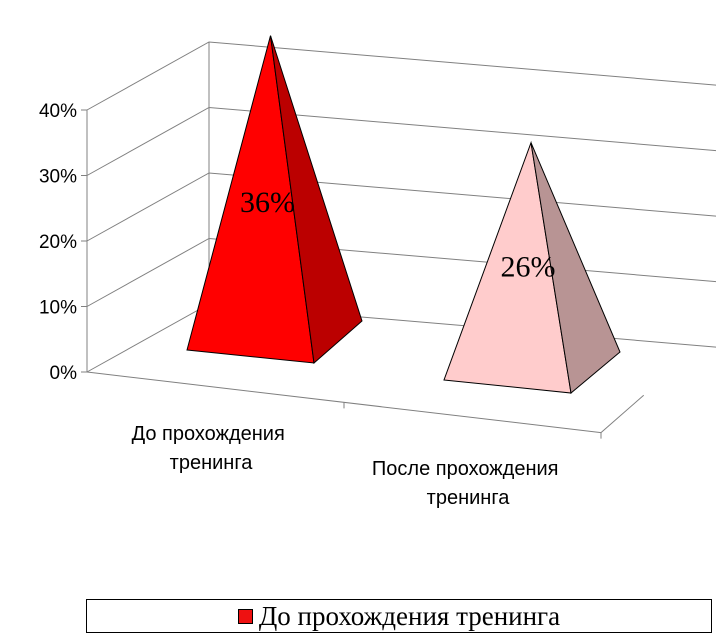 This screenshot has width=716, height=633. What do you see at coordinates (208, 434) in the screenshot?
I see `category-label-line: До прохождения` at bounding box center [208, 434].